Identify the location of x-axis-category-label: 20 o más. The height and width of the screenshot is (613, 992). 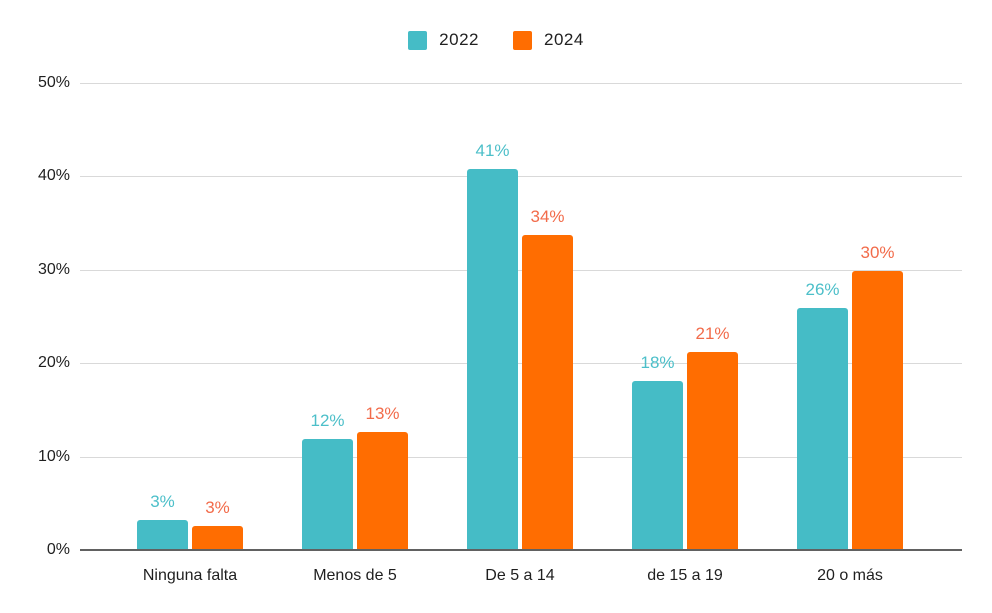
(850, 575).